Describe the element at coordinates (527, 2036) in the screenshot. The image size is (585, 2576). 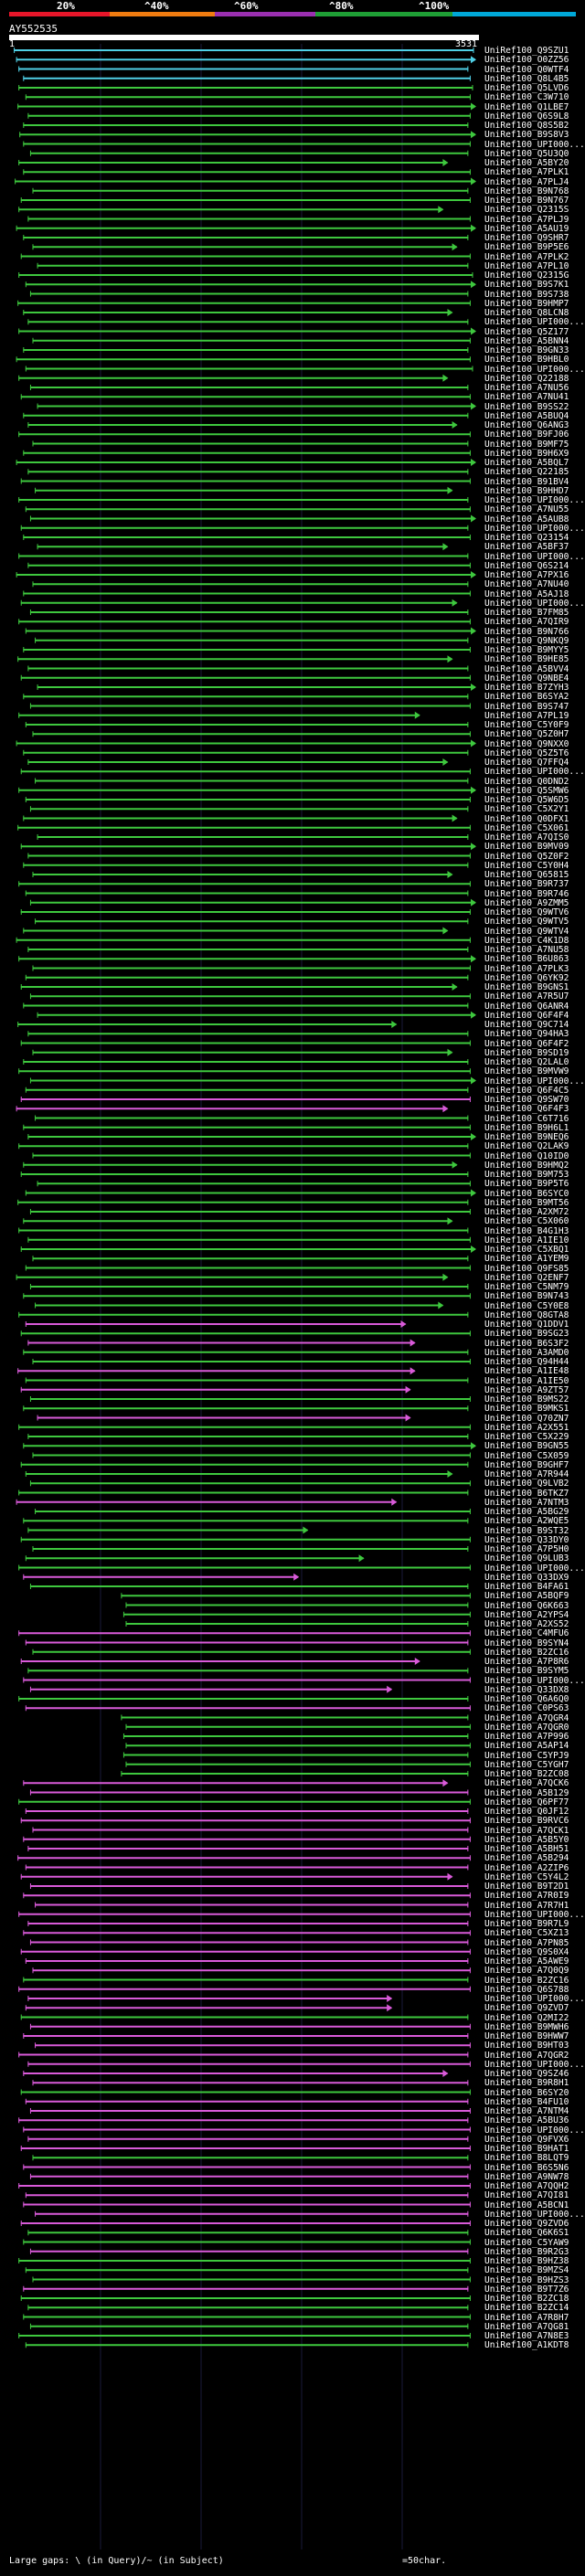
I see `hit-label: UniRef100_B9HWW7` at that location.